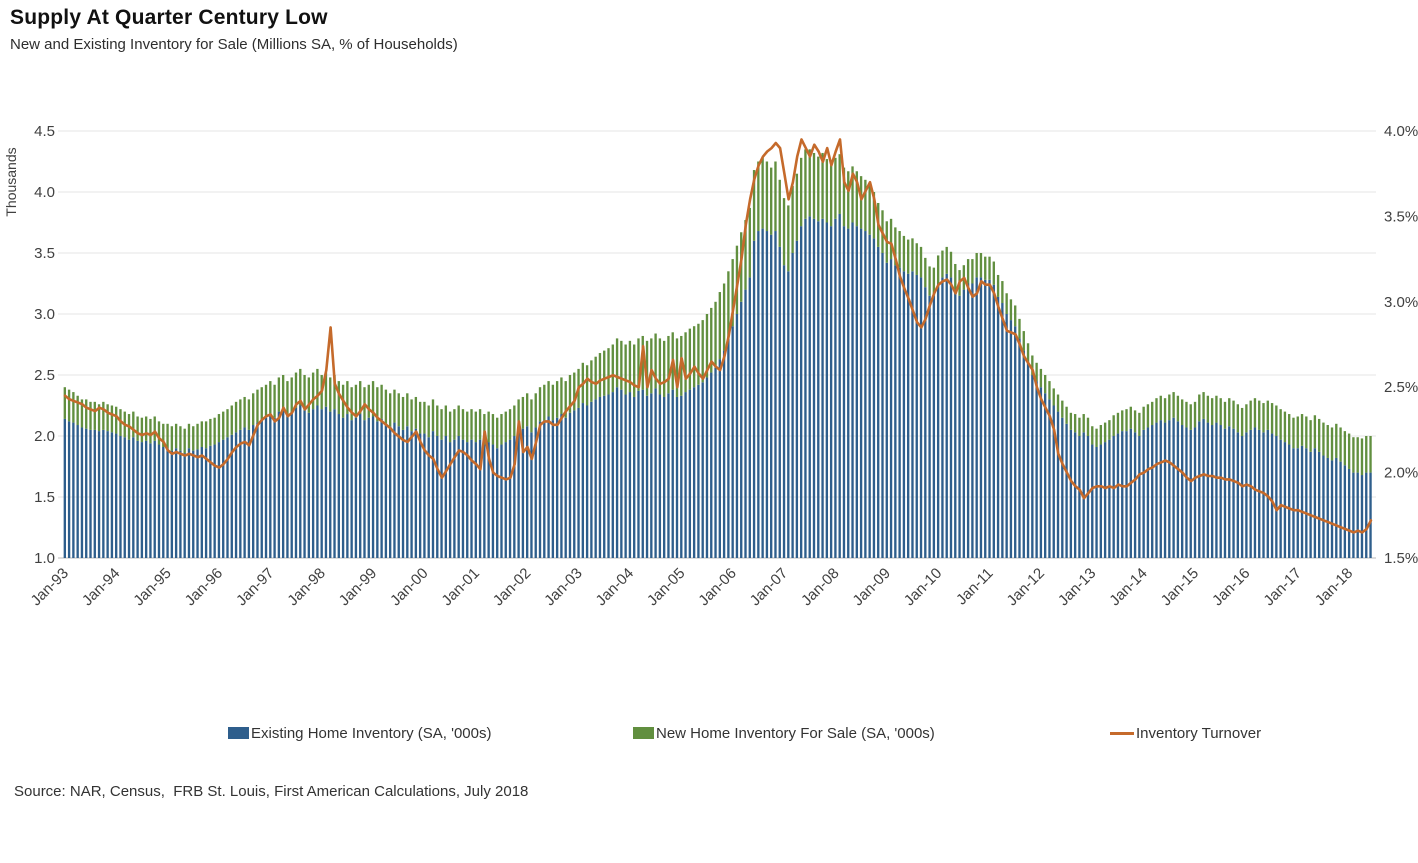  I want to click on existing-inventory-swatch-icon, so click(238, 733).